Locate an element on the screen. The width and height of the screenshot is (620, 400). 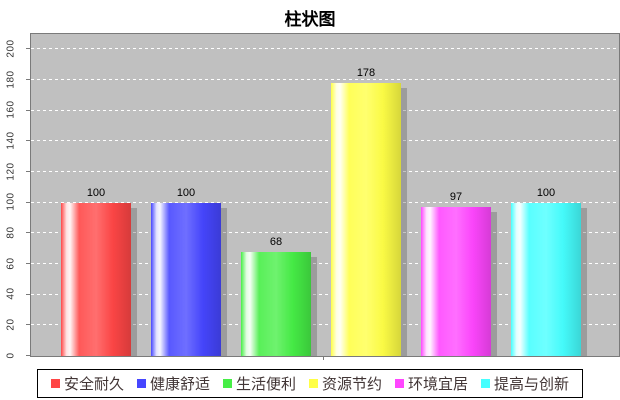
legend-item-1: 安全耐久 is located at coordinates (87, 383).